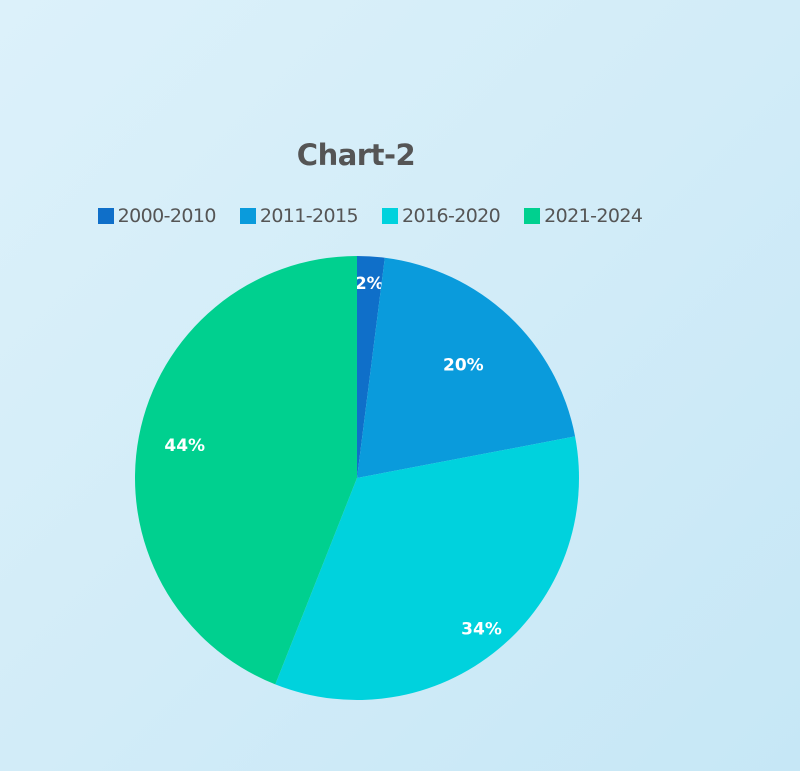 The height and width of the screenshot is (771, 800). What do you see at coordinates (481, 630) in the screenshot?
I see `data-label-2016-2020: 34%` at bounding box center [481, 630].